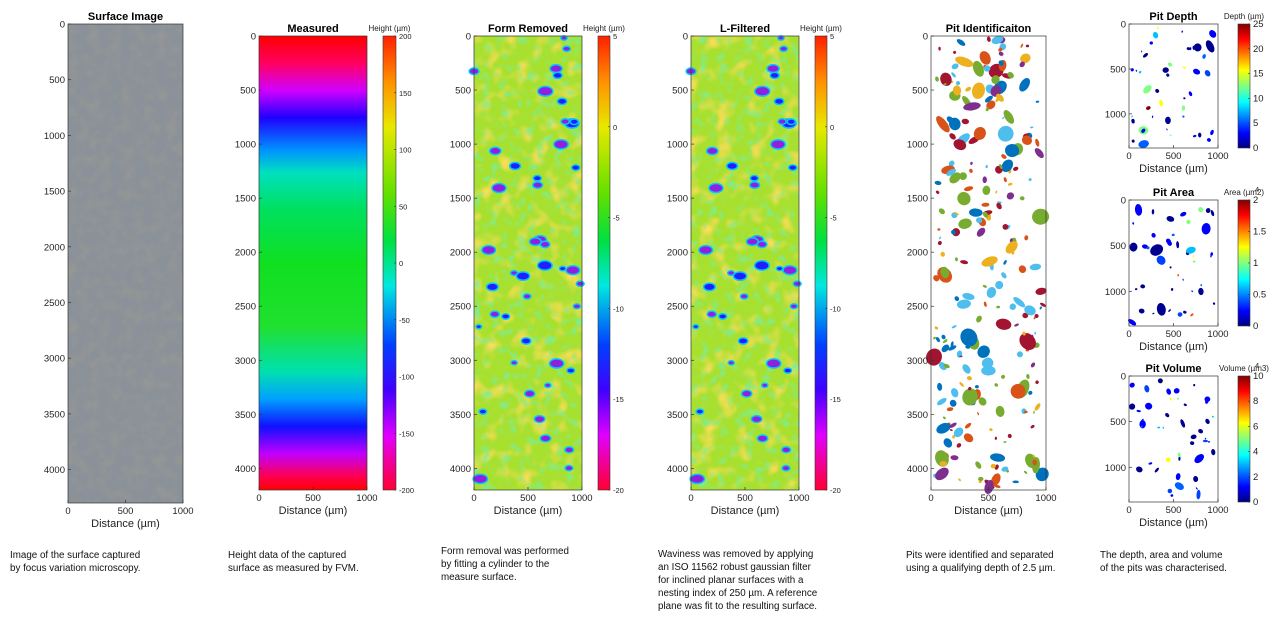 The width and height of the screenshot is (1286, 619). Describe the element at coordinates (737, 606) in the screenshot. I see `caption-line: plane was fit to the resulting surface.` at that location.